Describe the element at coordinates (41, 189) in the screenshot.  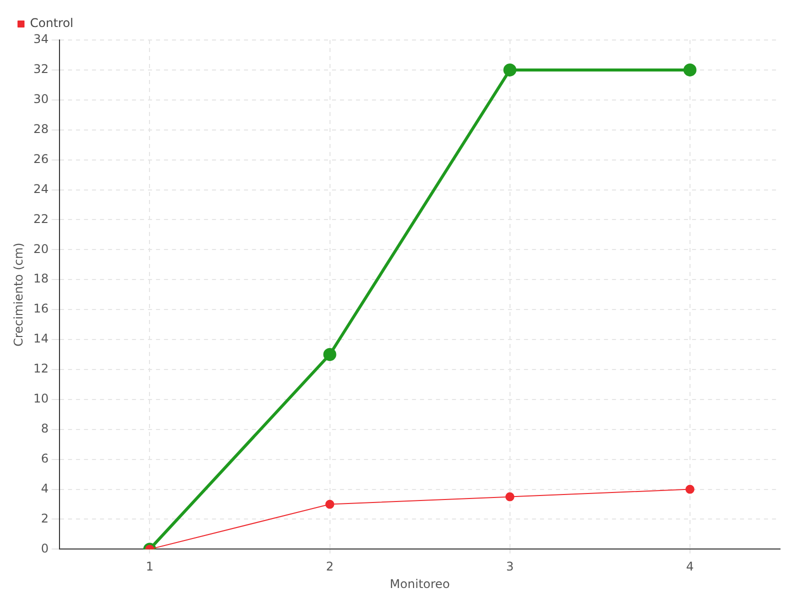
I see `y-tick-label: 24` at that location.